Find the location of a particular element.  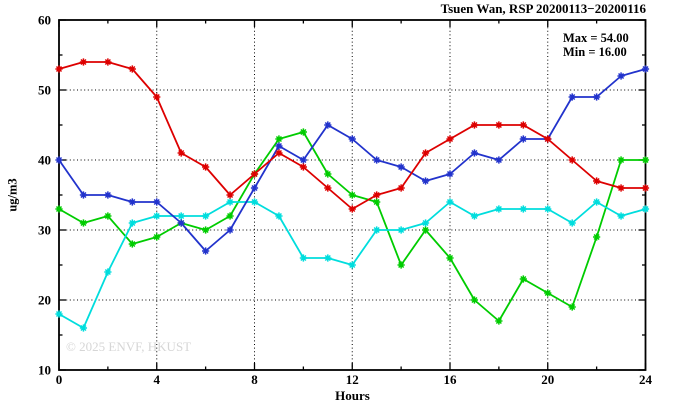

x-axis-label: Hours is located at coordinates (352, 395).